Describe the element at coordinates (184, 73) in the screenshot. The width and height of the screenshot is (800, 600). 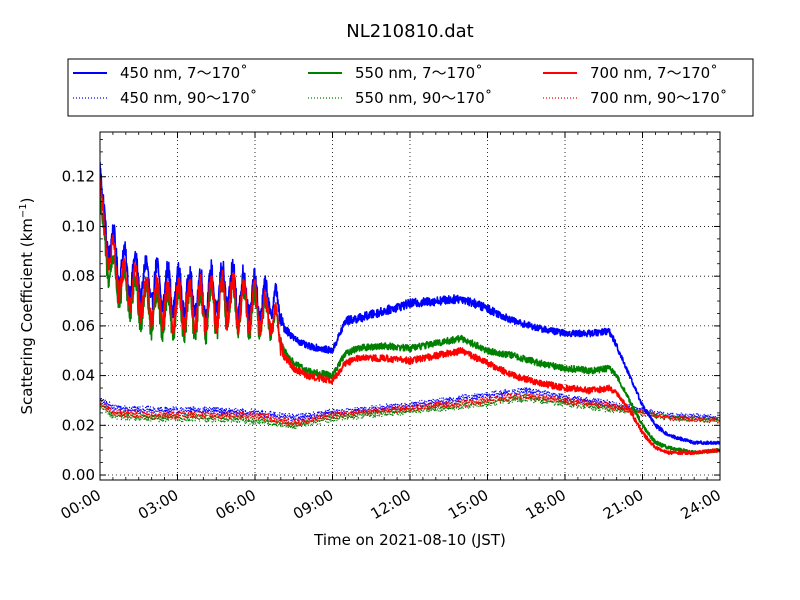
I see `legend-label: 450 nm, 7～170˚` at that location.